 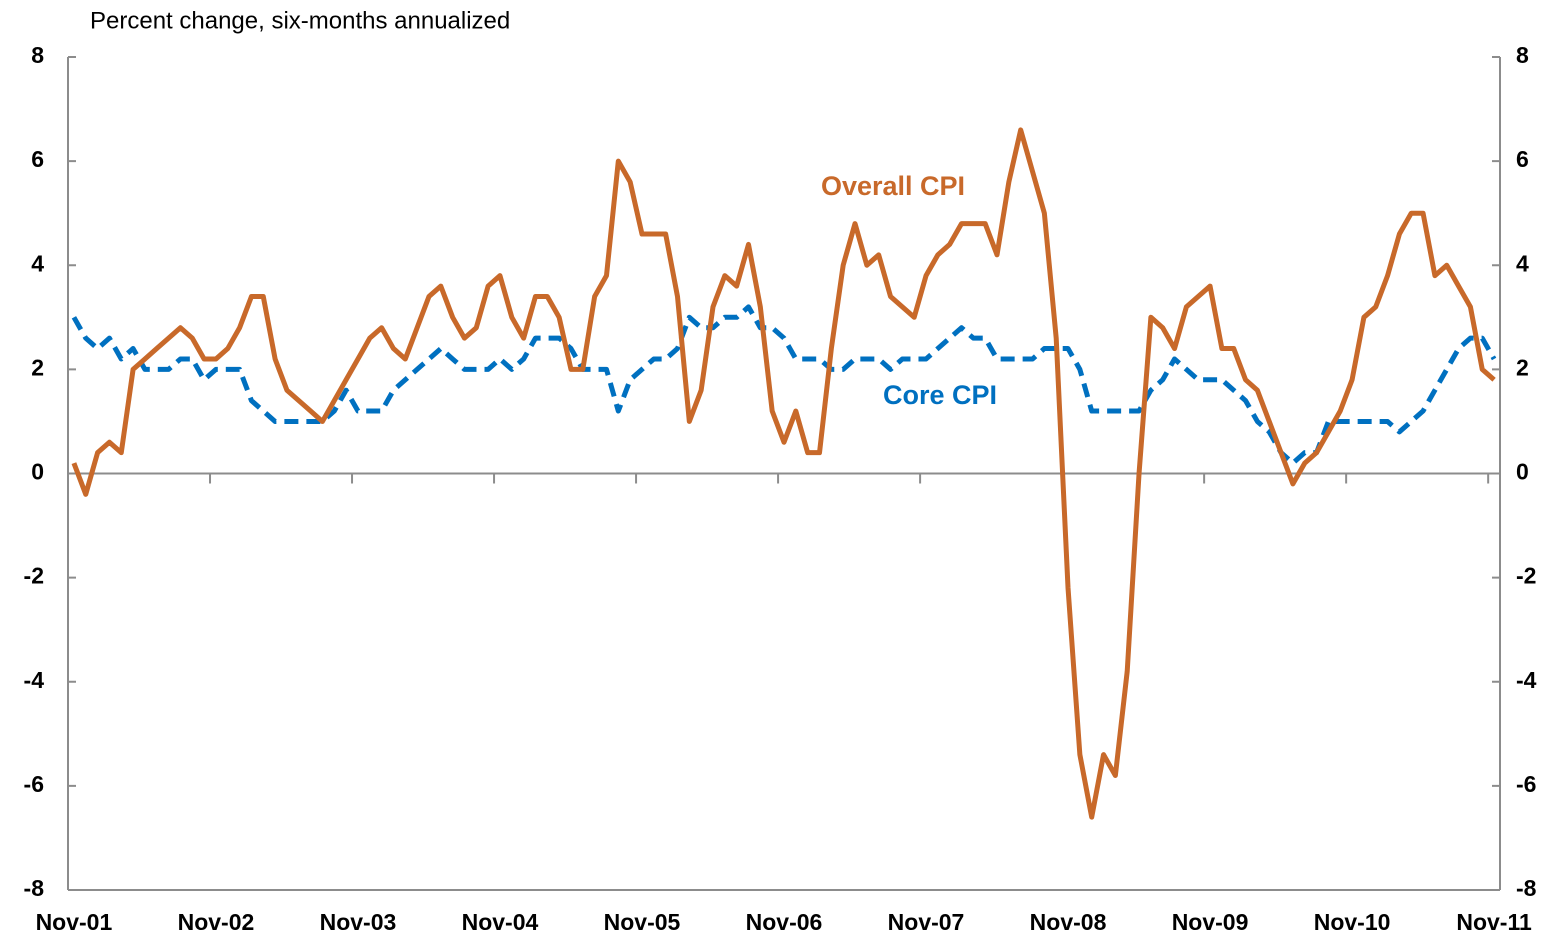 What do you see at coordinates (358, 922) in the screenshot?
I see `x-tick-label: Nov-03` at bounding box center [358, 922].